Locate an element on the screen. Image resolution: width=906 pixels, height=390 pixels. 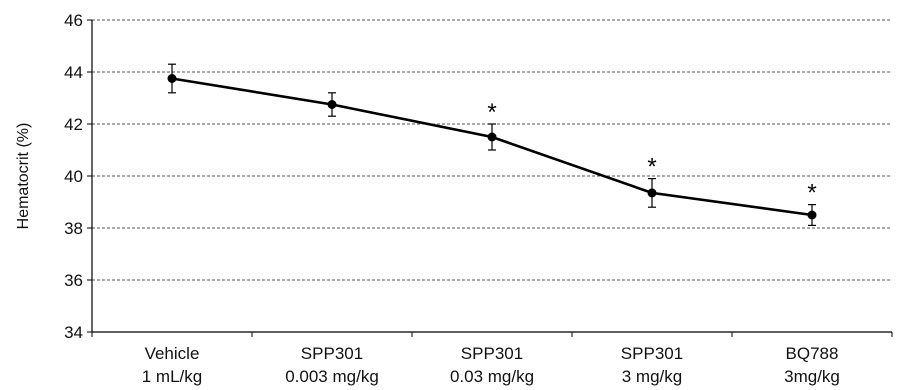
y-tick-label: 36 is located at coordinates (73, 280).